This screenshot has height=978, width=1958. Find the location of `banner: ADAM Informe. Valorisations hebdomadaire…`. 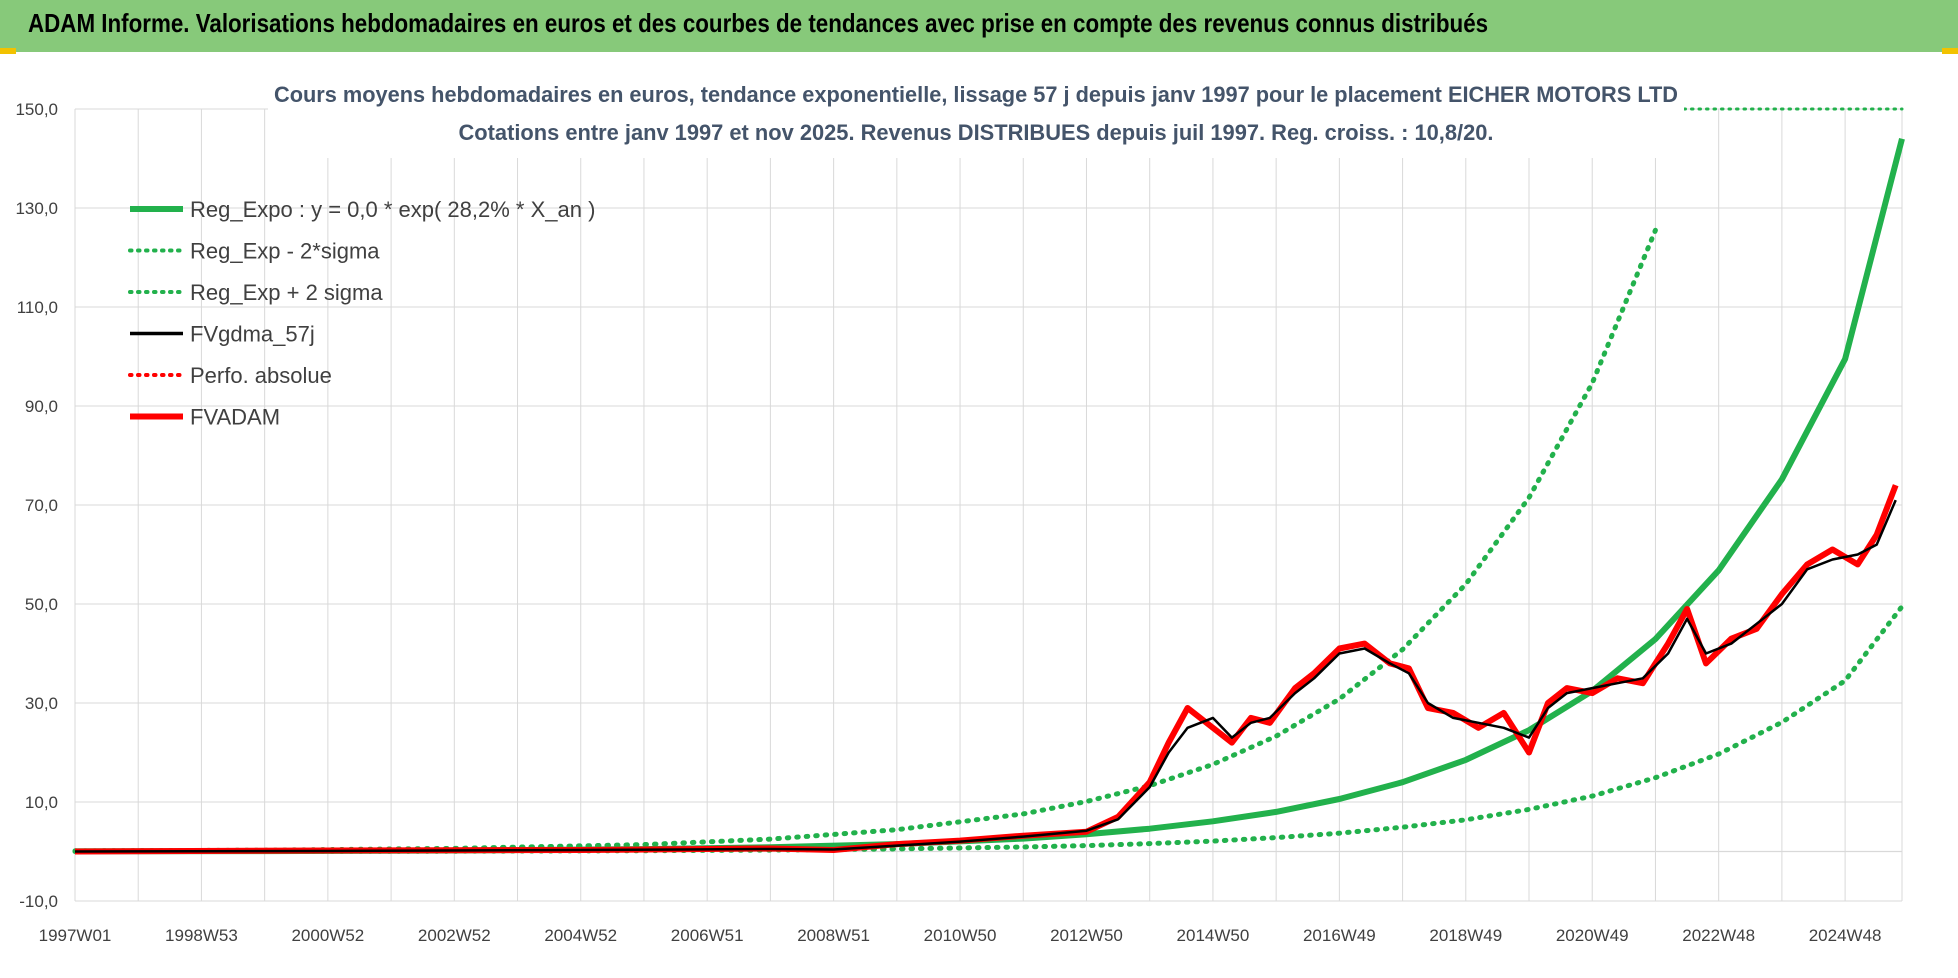

banner: ADAM Informe. Valorisations hebdomadaire… is located at coordinates (979, 26).